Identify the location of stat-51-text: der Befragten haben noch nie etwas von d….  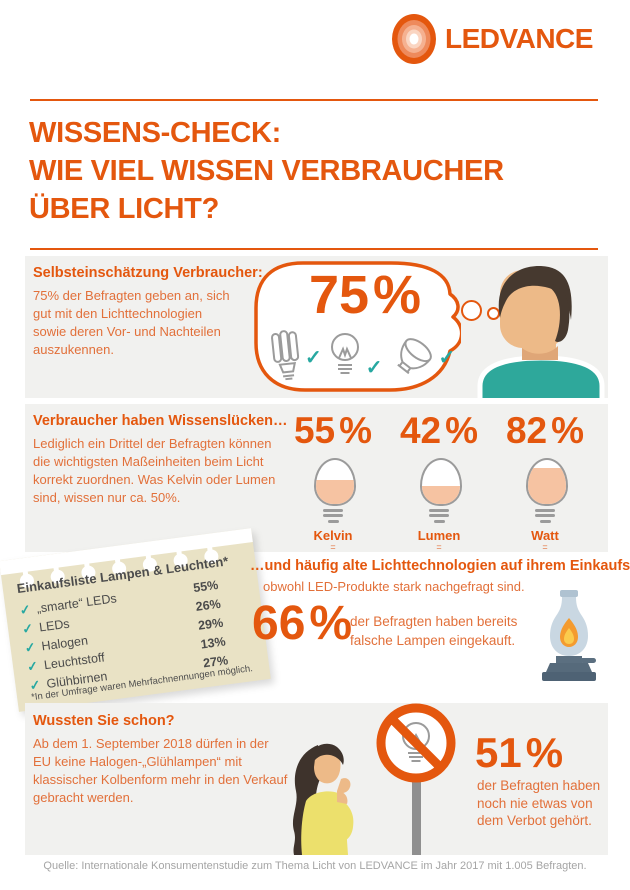
(539, 803).